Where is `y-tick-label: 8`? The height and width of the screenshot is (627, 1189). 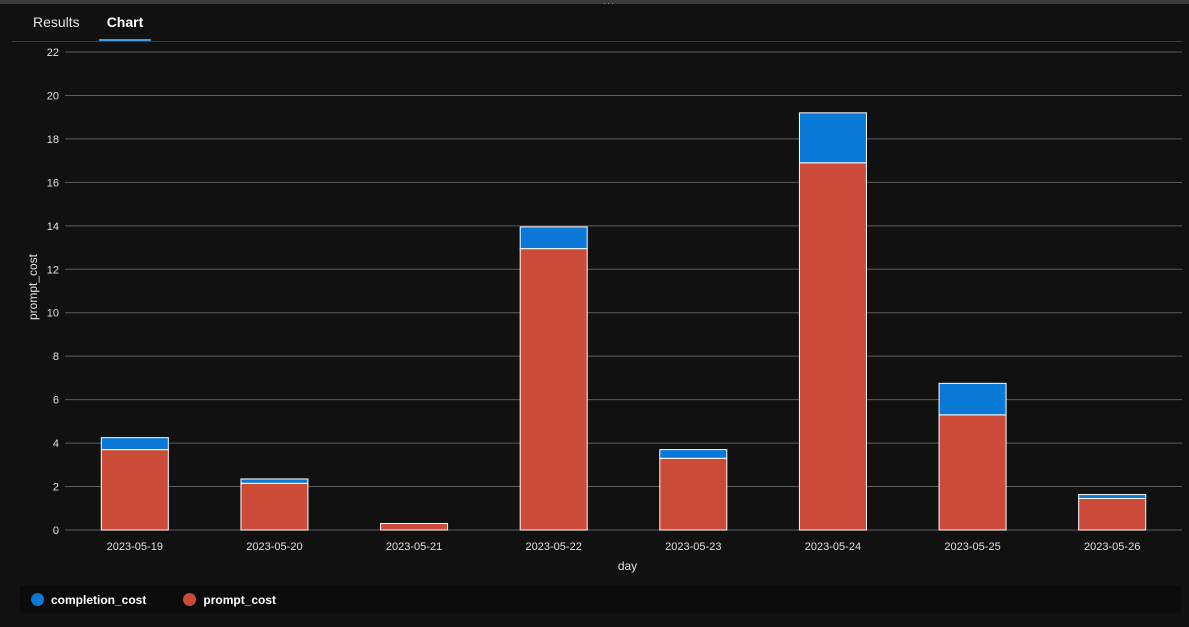
y-tick-label: 8 is located at coordinates (56, 357).